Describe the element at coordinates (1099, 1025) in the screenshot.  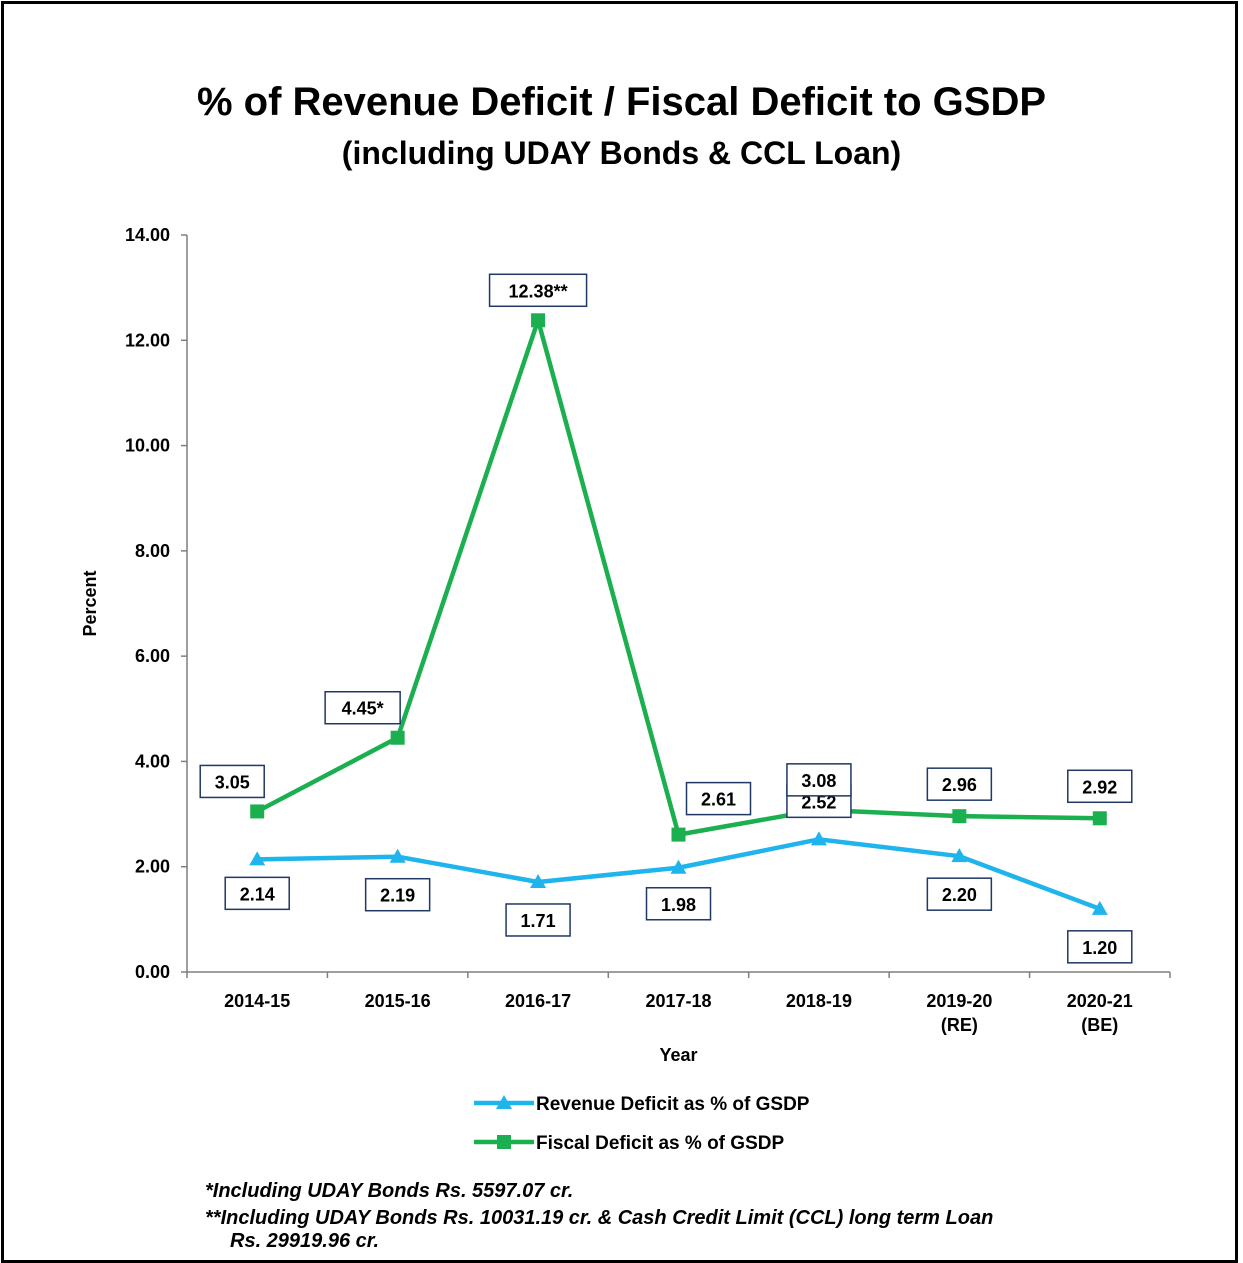
I see `x-tick-label: (BE)` at that location.